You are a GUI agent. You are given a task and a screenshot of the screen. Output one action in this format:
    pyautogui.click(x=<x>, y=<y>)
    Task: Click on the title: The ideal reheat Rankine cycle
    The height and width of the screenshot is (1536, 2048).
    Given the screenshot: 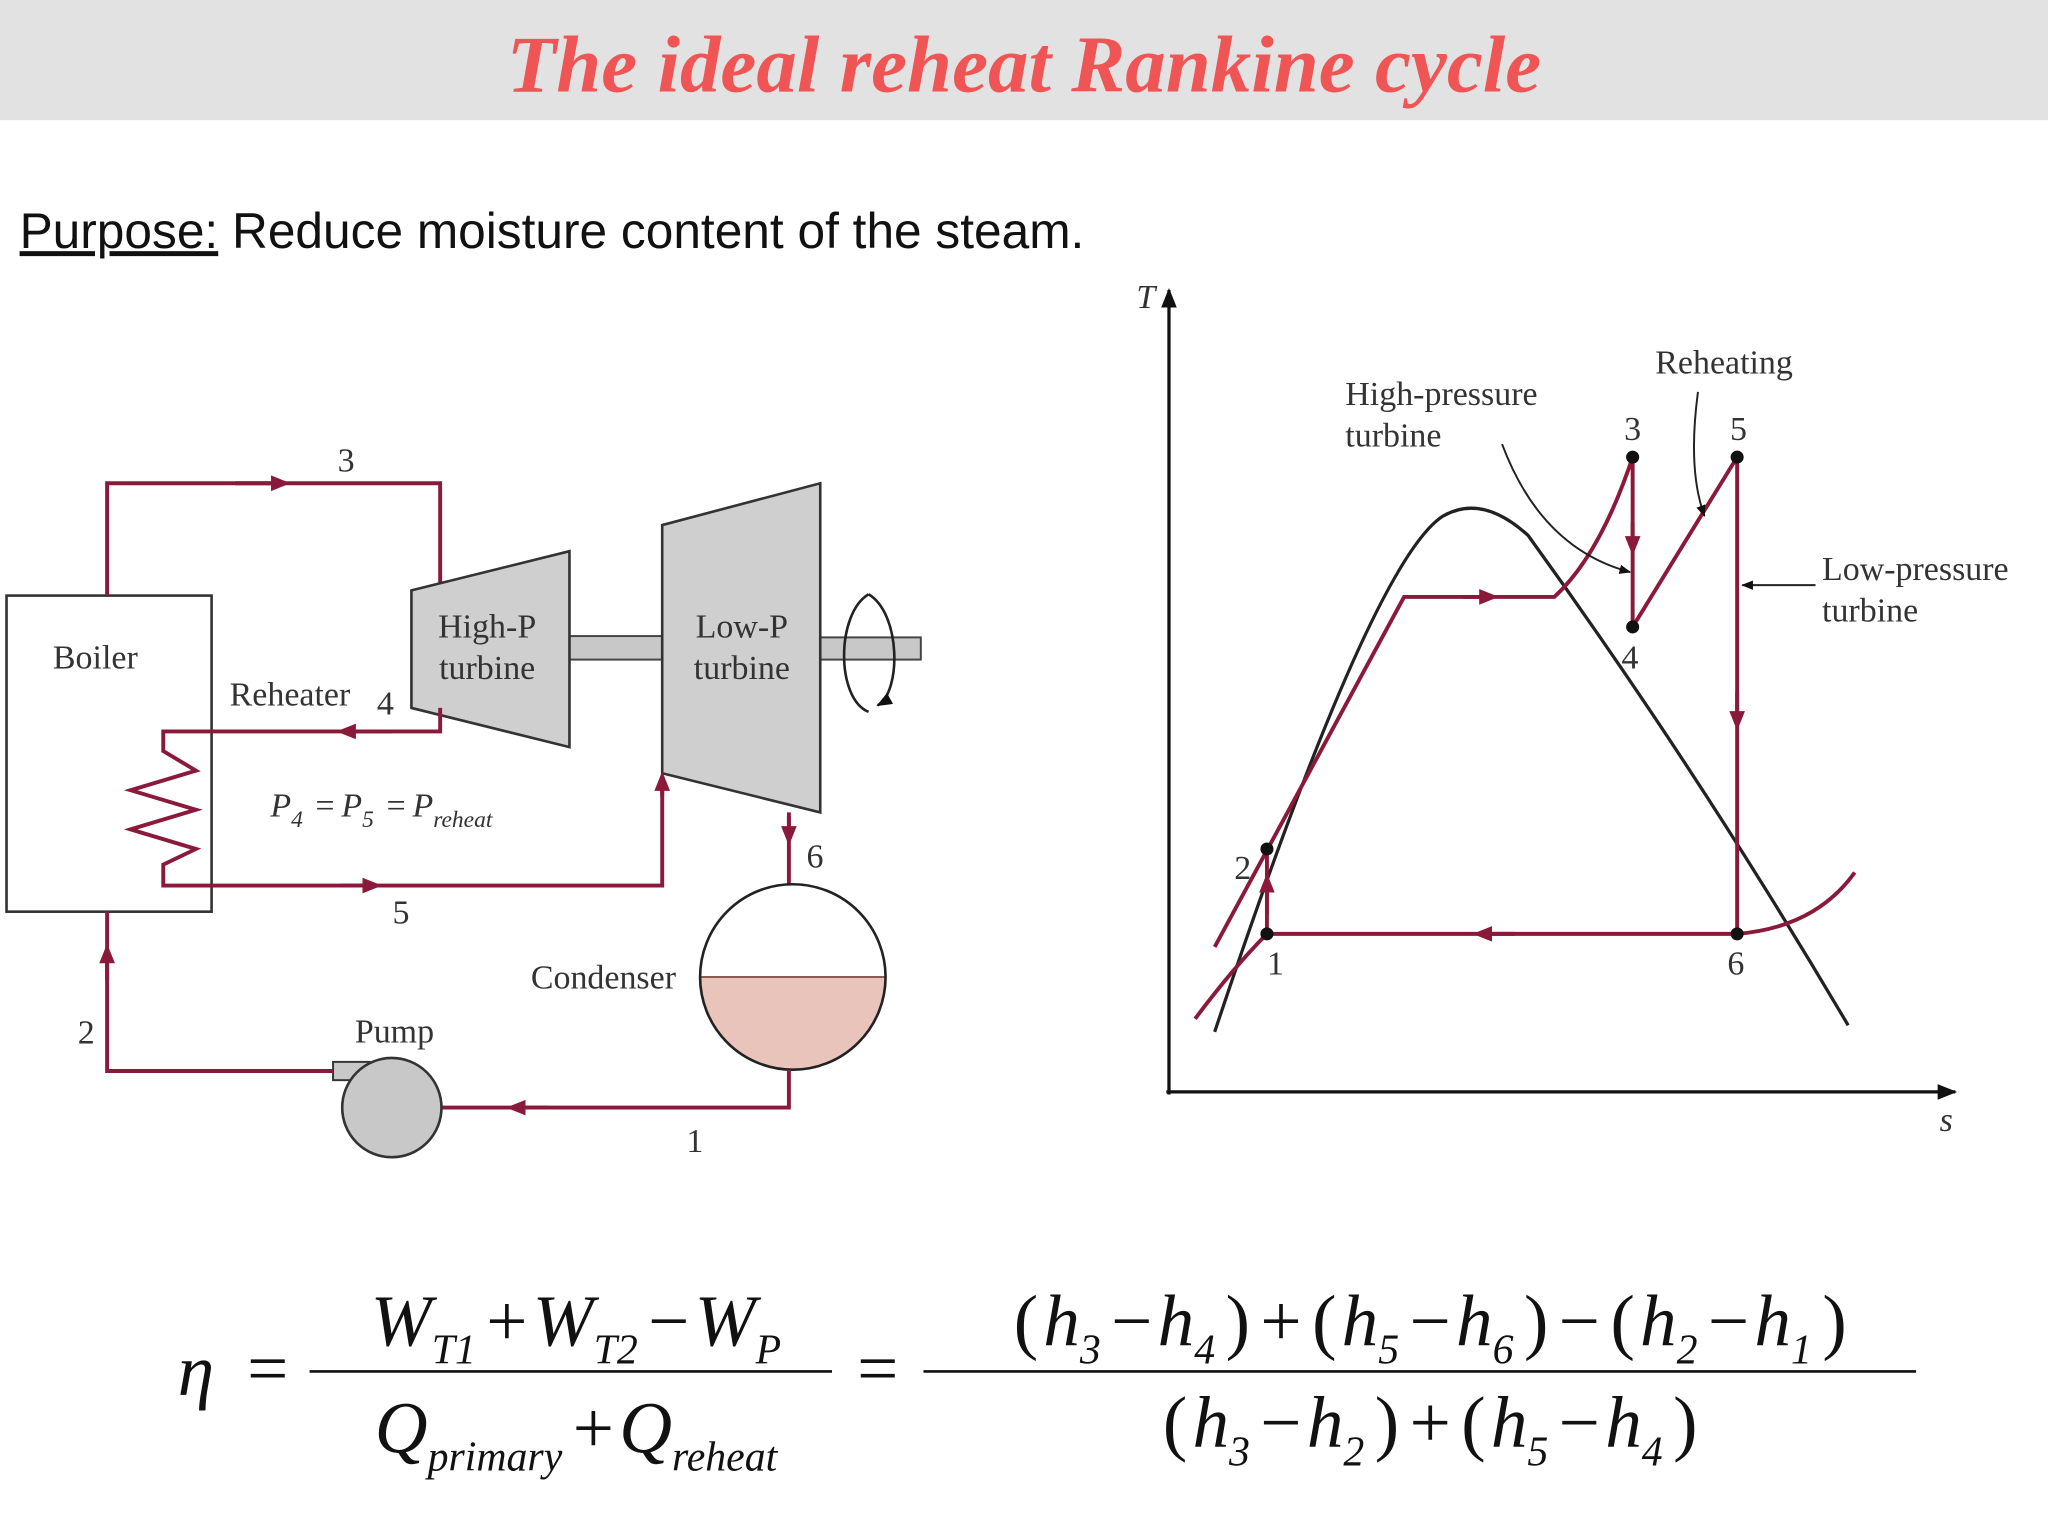 What is the action you would take?
    pyautogui.click(x=1024, y=64)
    